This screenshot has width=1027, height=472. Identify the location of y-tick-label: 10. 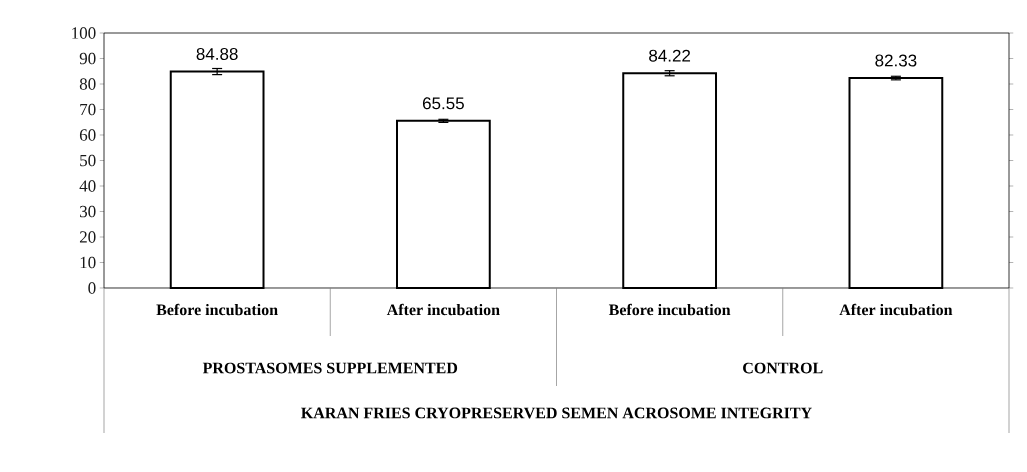
(88, 262).